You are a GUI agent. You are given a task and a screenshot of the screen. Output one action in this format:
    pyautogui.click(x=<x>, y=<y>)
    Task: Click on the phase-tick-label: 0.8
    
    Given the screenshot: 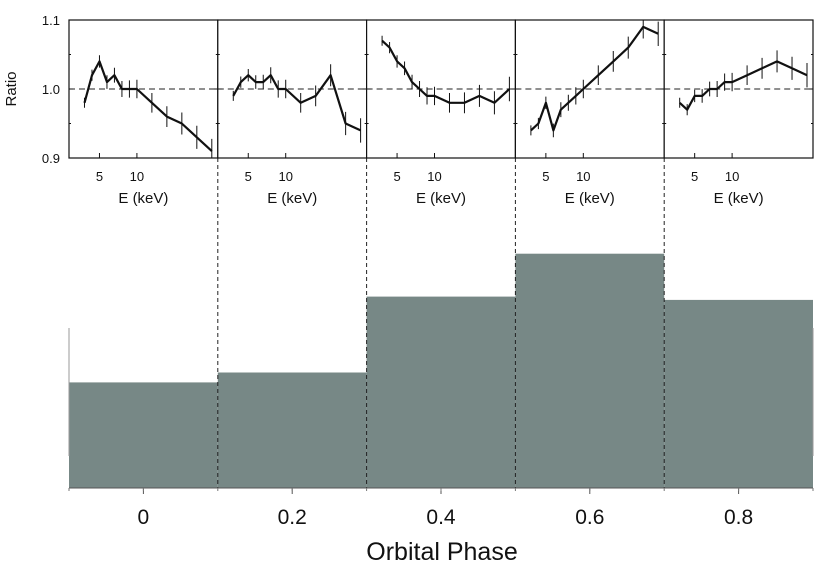 What is the action you would take?
    pyautogui.click(x=738, y=517)
    